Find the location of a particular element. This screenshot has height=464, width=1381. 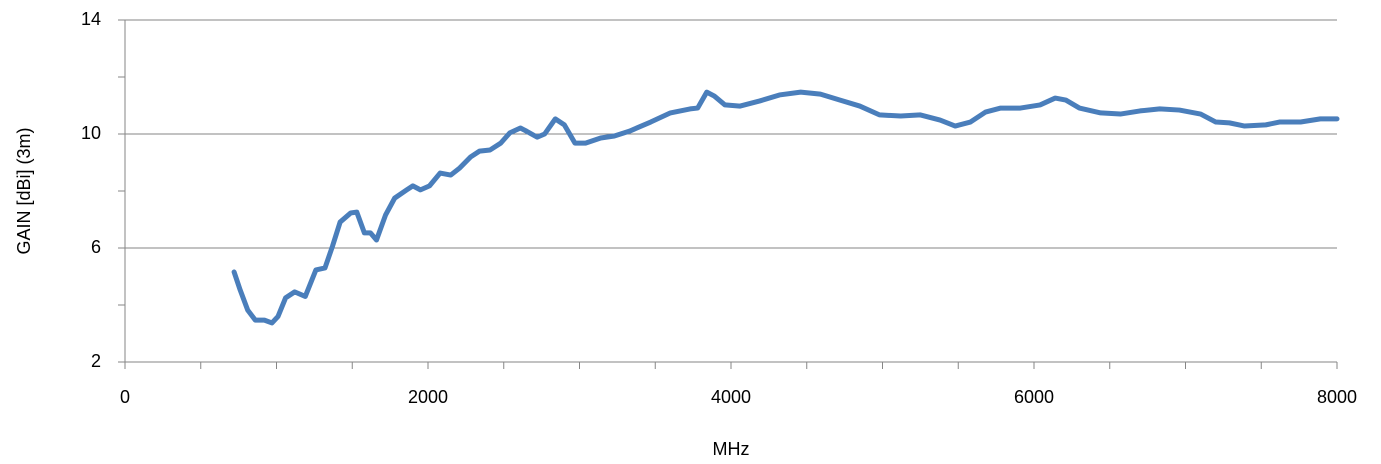

y-tick-label: 10 is located at coordinates (91, 133).